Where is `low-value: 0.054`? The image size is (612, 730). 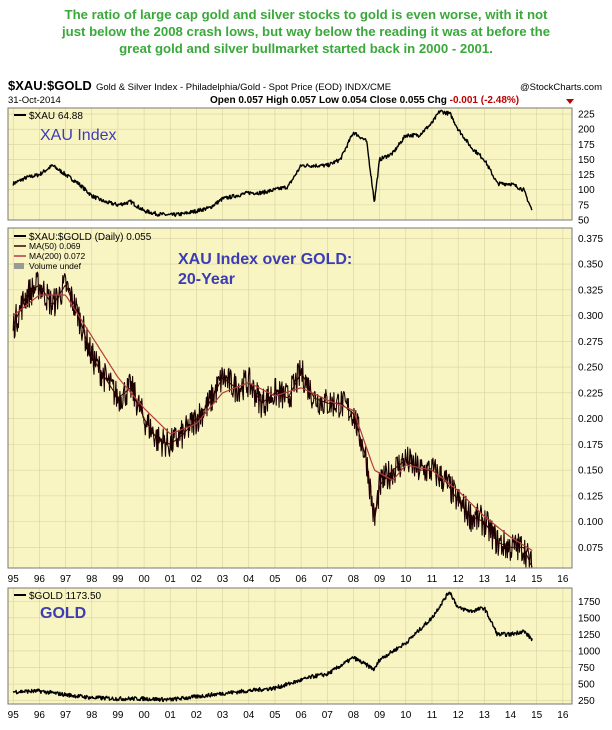 low-value: 0.054 is located at coordinates (354, 100).